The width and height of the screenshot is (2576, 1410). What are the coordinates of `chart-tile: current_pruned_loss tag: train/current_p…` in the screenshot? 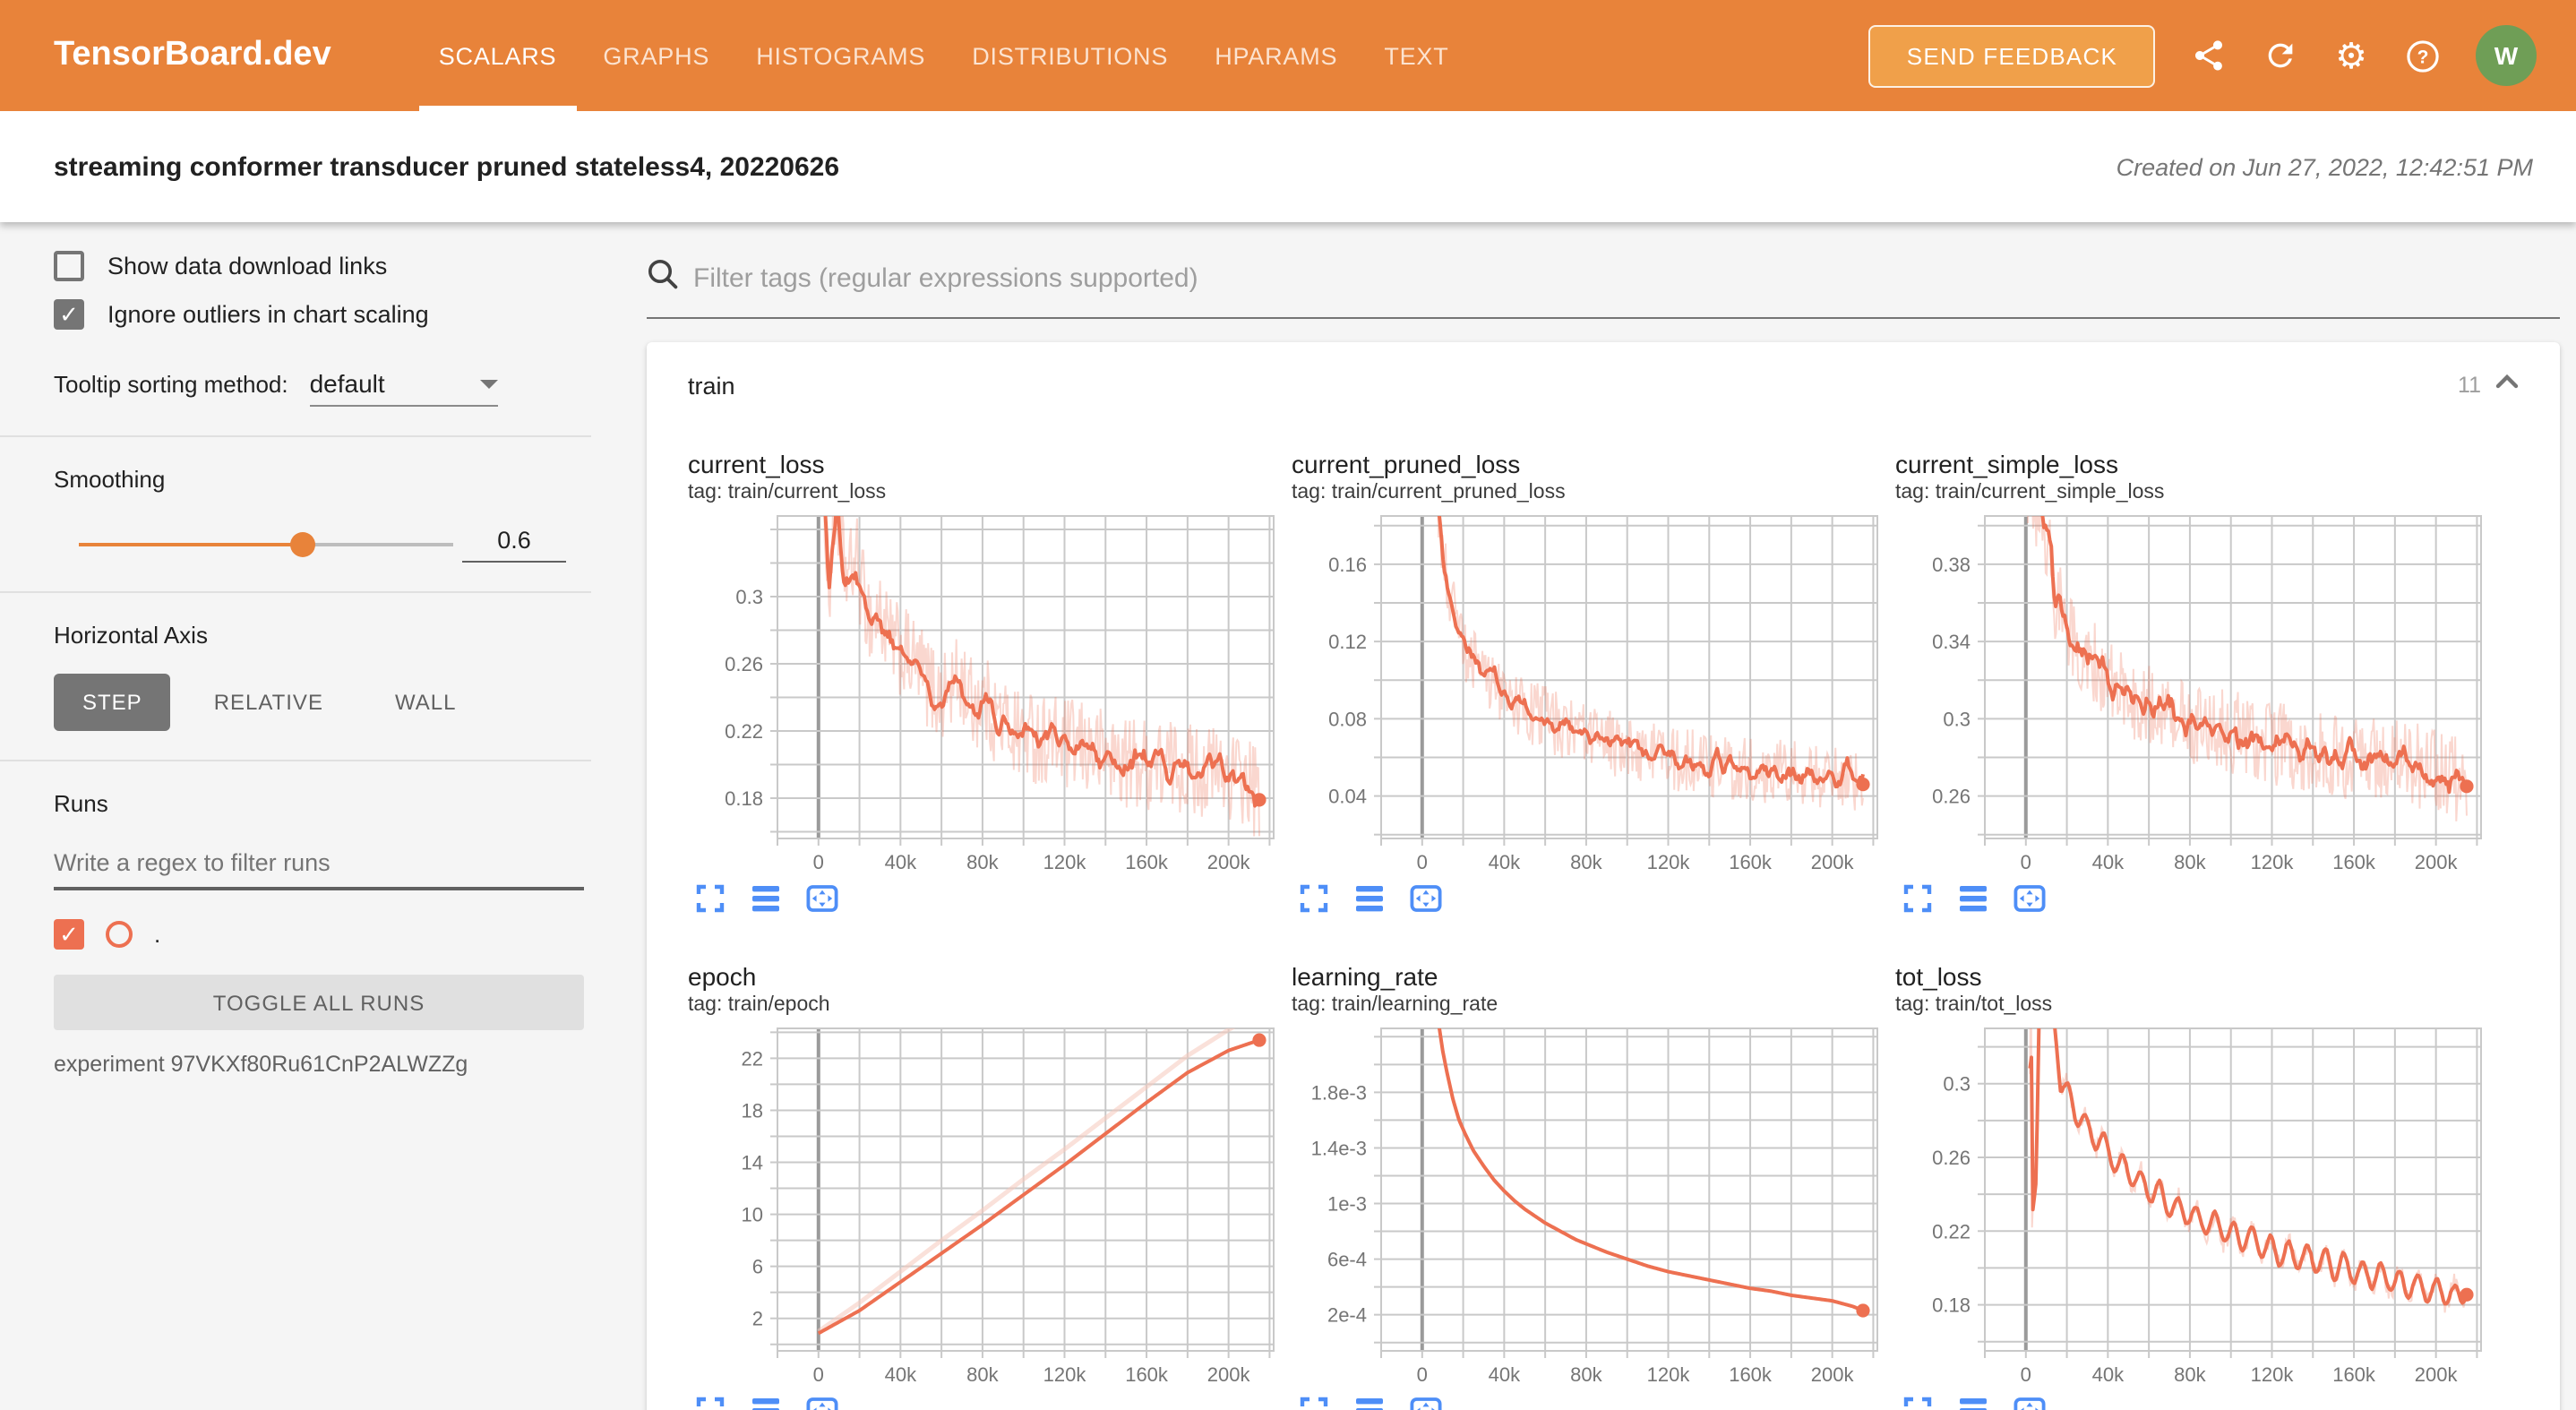 It's located at (1593, 682).